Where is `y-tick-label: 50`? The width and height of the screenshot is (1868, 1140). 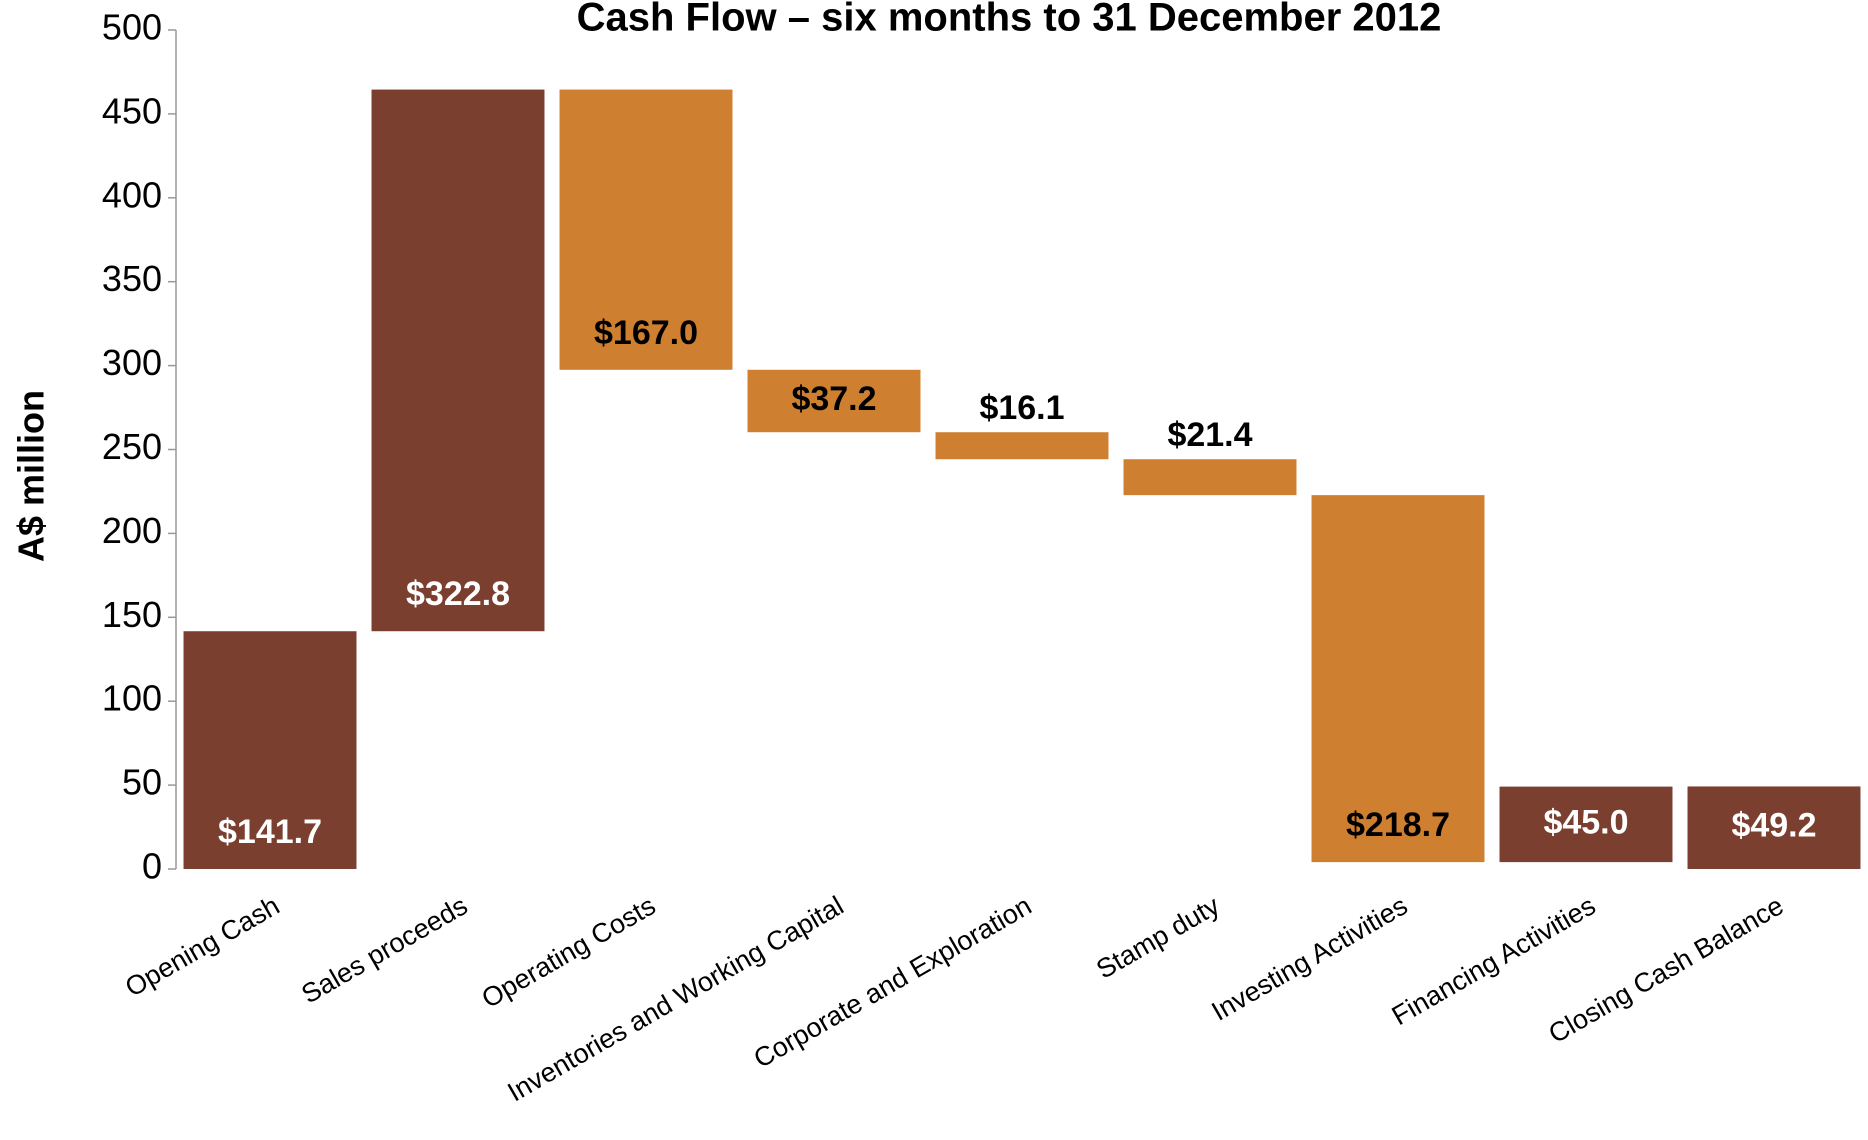
y-tick-label: 50 is located at coordinates (142, 782).